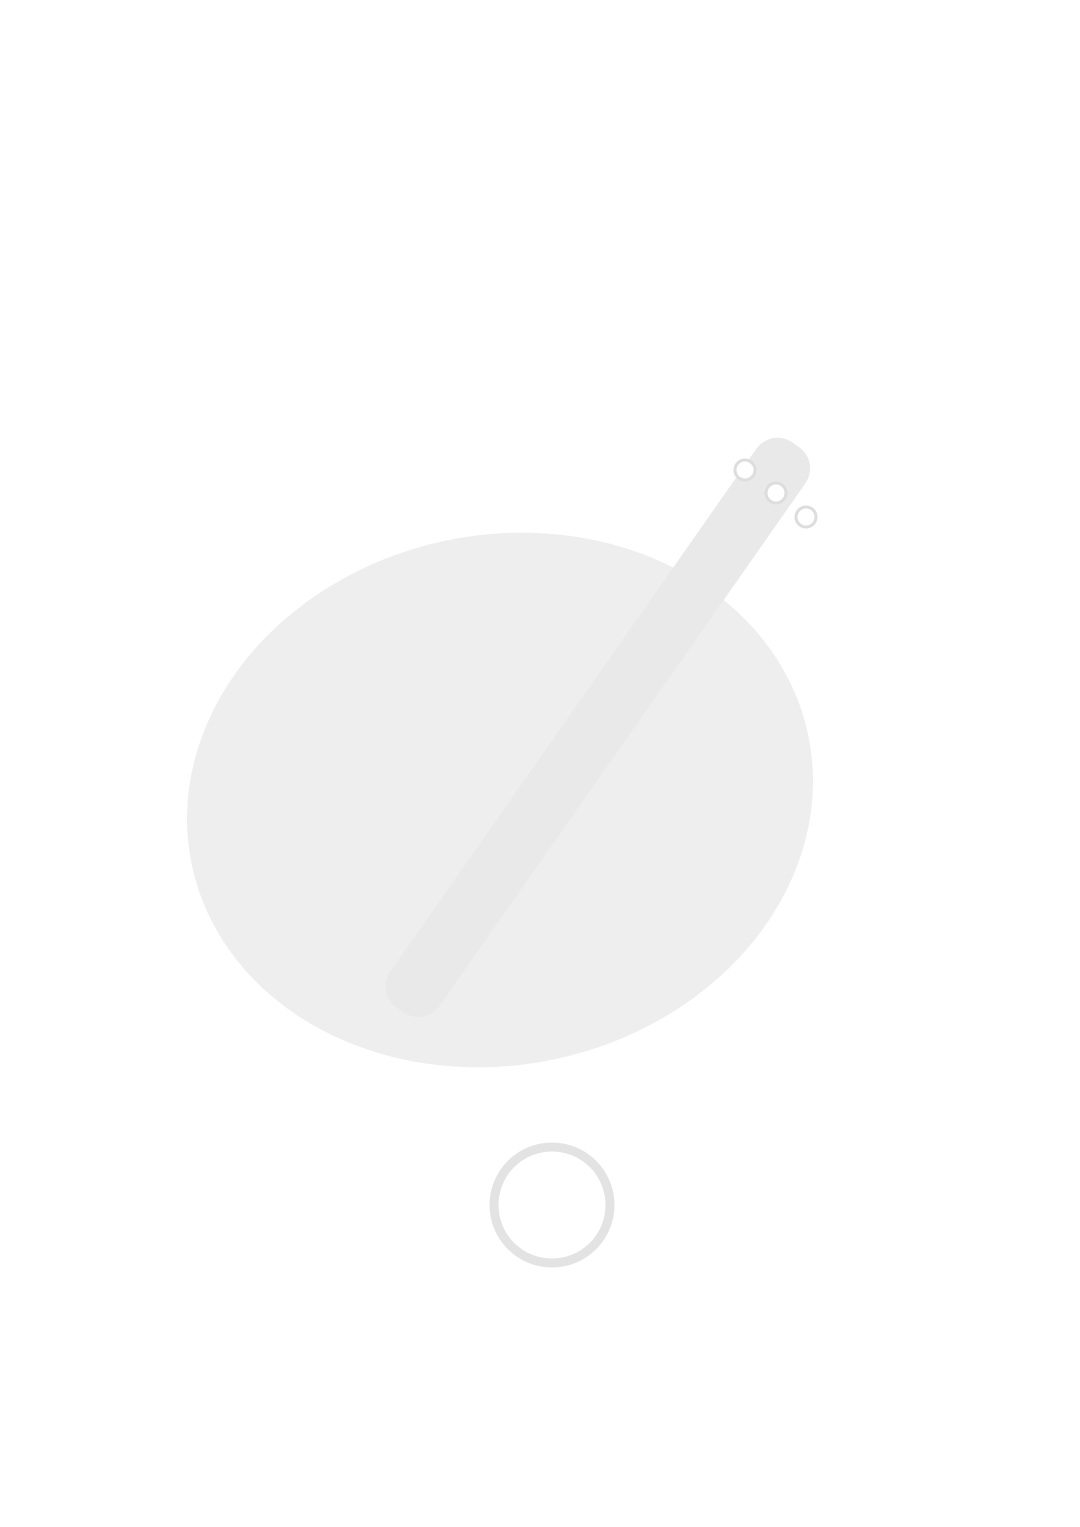  Describe the element at coordinates (540, 983) in the screenshot. I see `studio-watermark` at that location.